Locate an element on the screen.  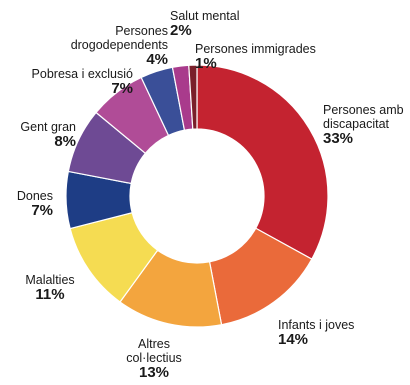
label-name: Infants i joves is located at coordinates (316, 325).